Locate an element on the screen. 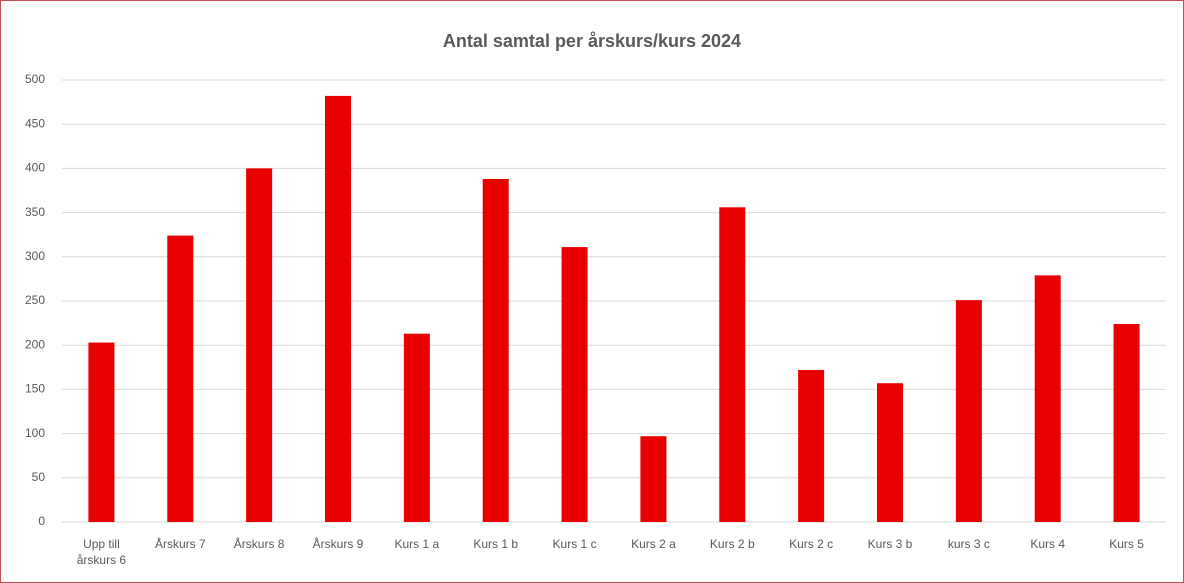 Image resolution: width=1184 pixels, height=583 pixels. y-tick-label: 500 is located at coordinates (35, 79).